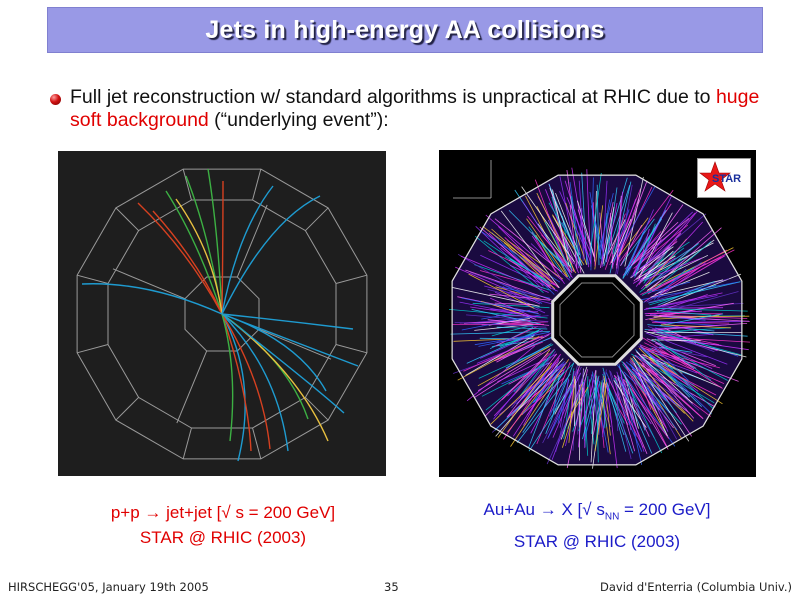 The image size is (800, 600). I want to click on pp-caption-line1: p+p → jet+jet [√ s = 200 GeV], so click(223, 512).